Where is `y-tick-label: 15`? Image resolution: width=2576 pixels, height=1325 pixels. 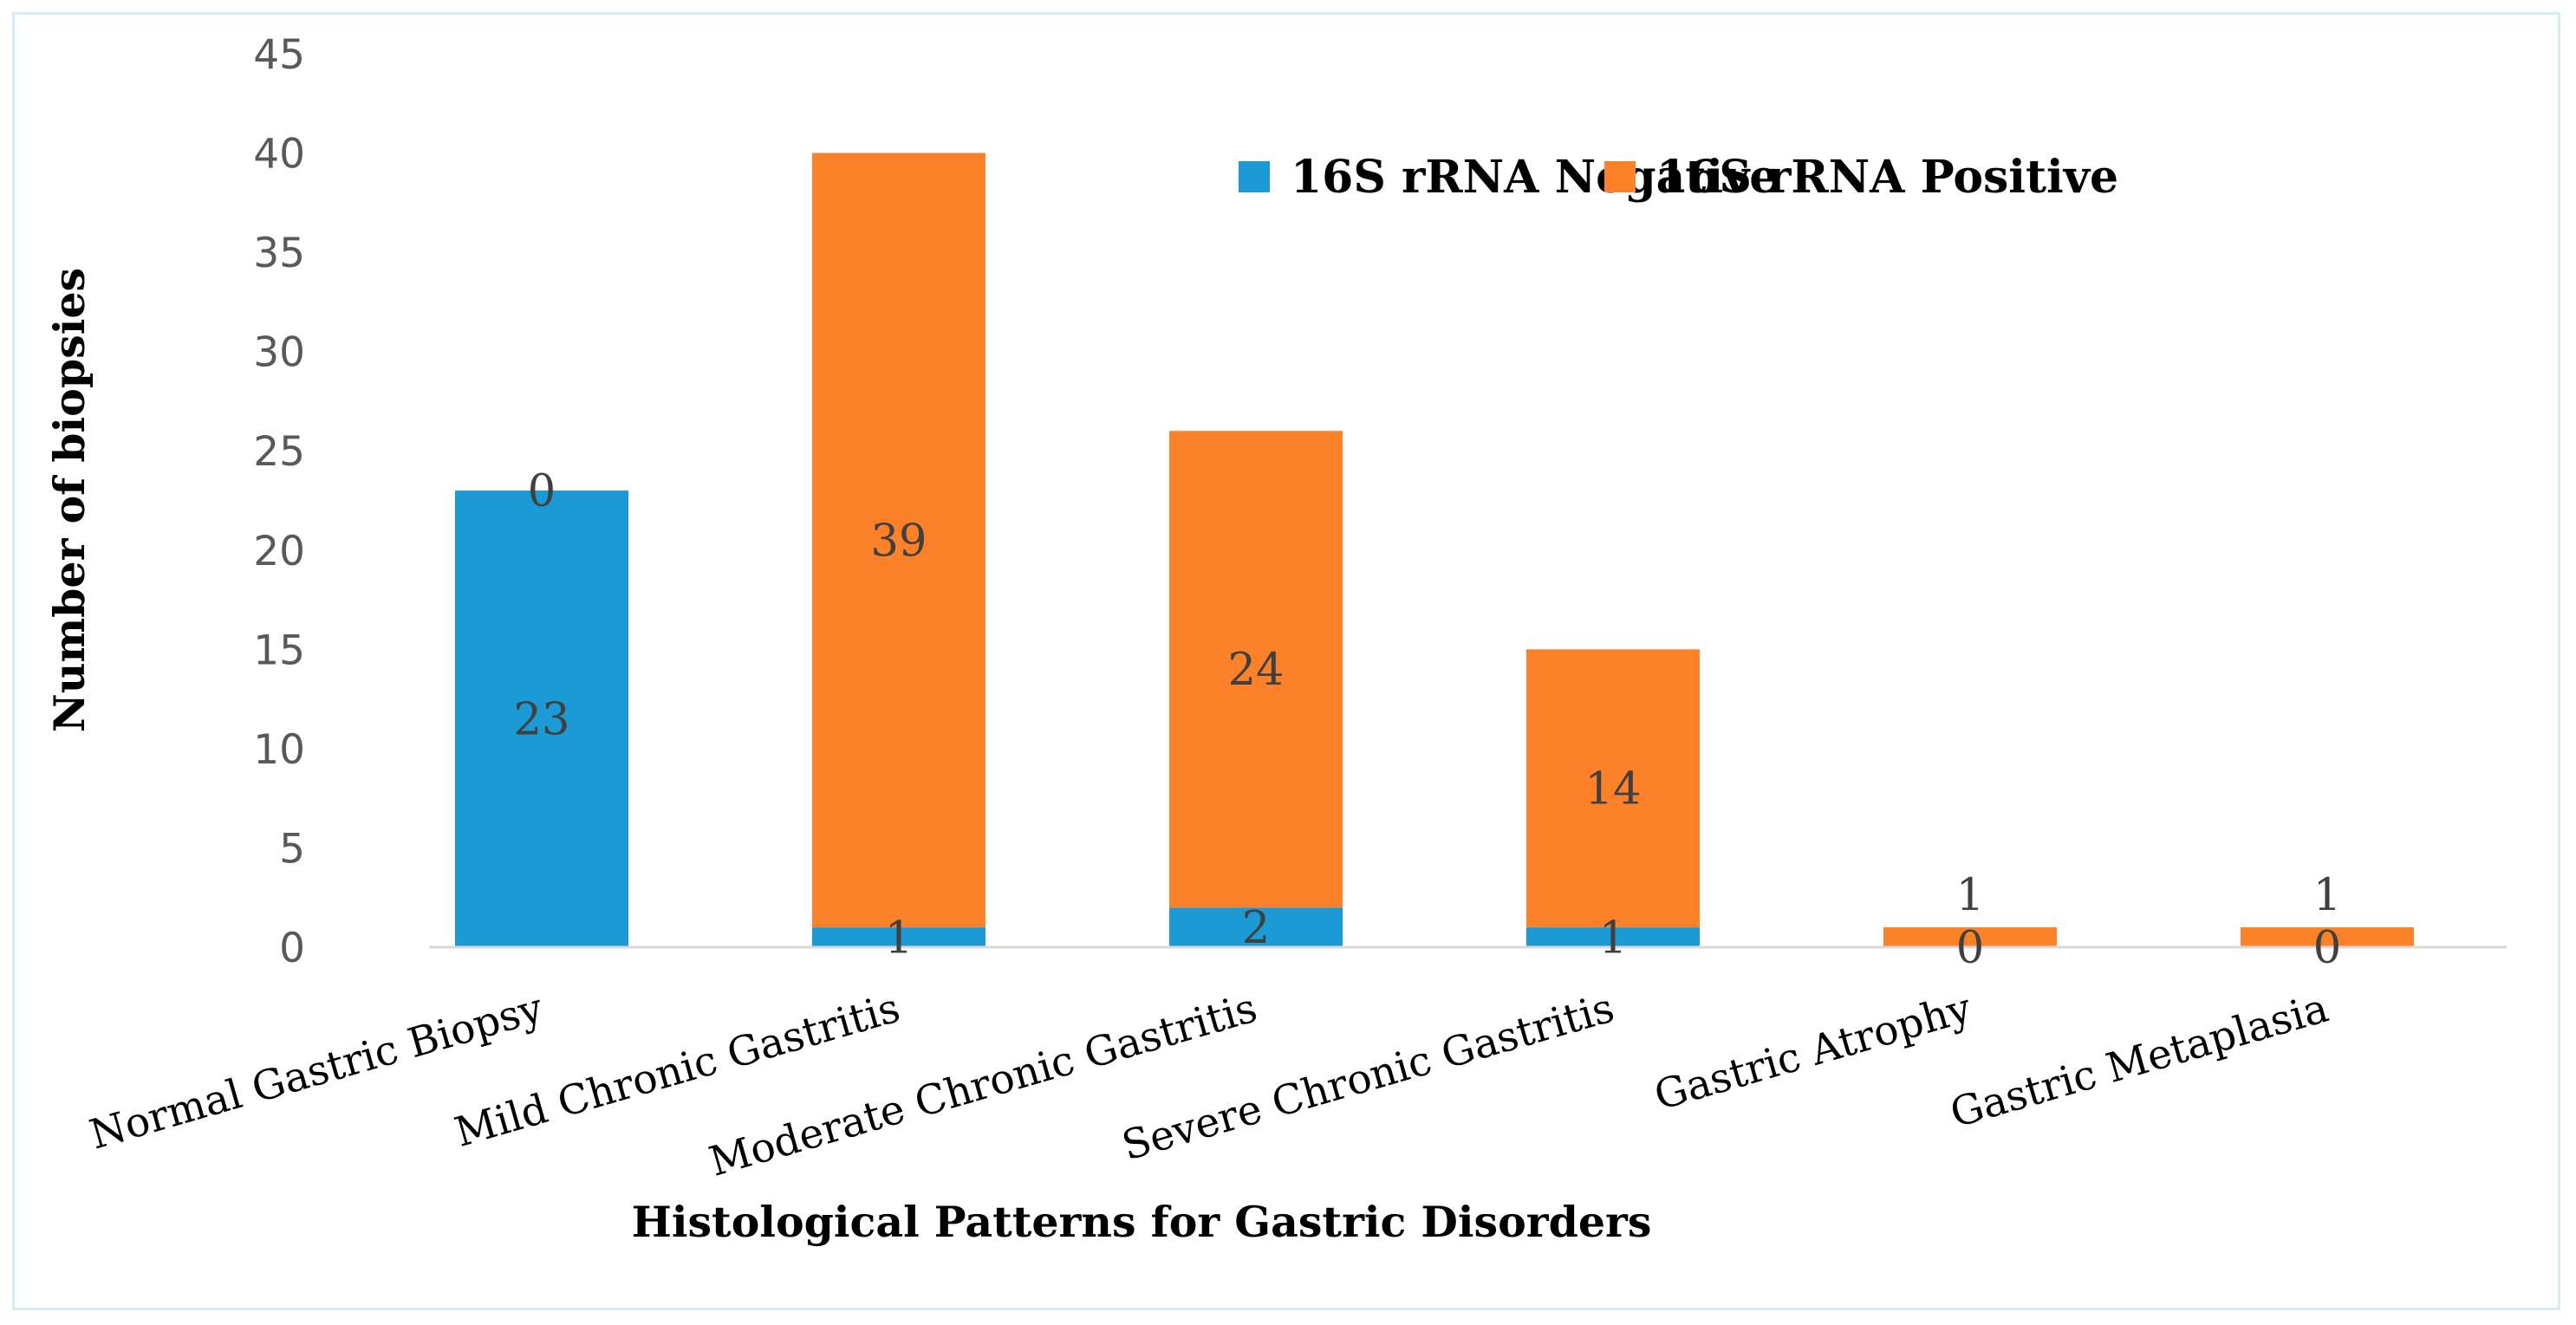 y-tick-label: 15 is located at coordinates (279, 650).